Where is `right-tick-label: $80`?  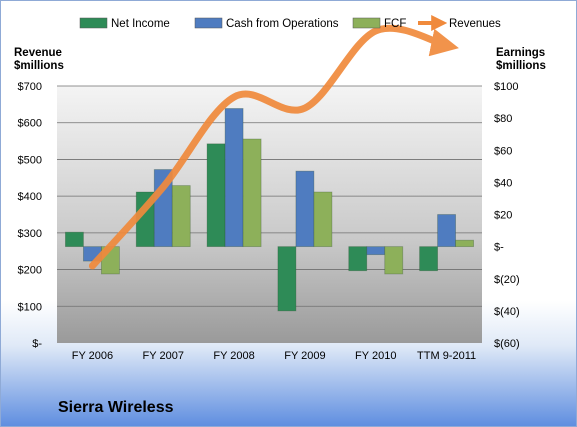
right-tick-label: $80 is located at coordinates (503, 119).